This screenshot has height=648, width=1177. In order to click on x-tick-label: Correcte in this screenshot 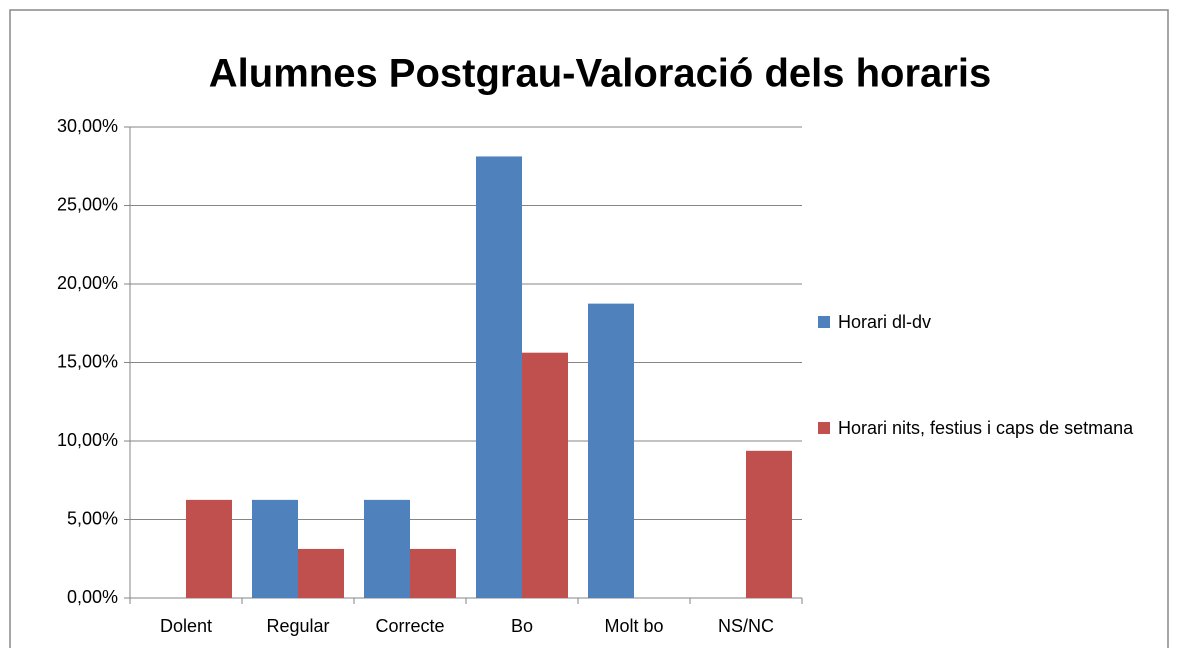, I will do `click(409, 626)`.